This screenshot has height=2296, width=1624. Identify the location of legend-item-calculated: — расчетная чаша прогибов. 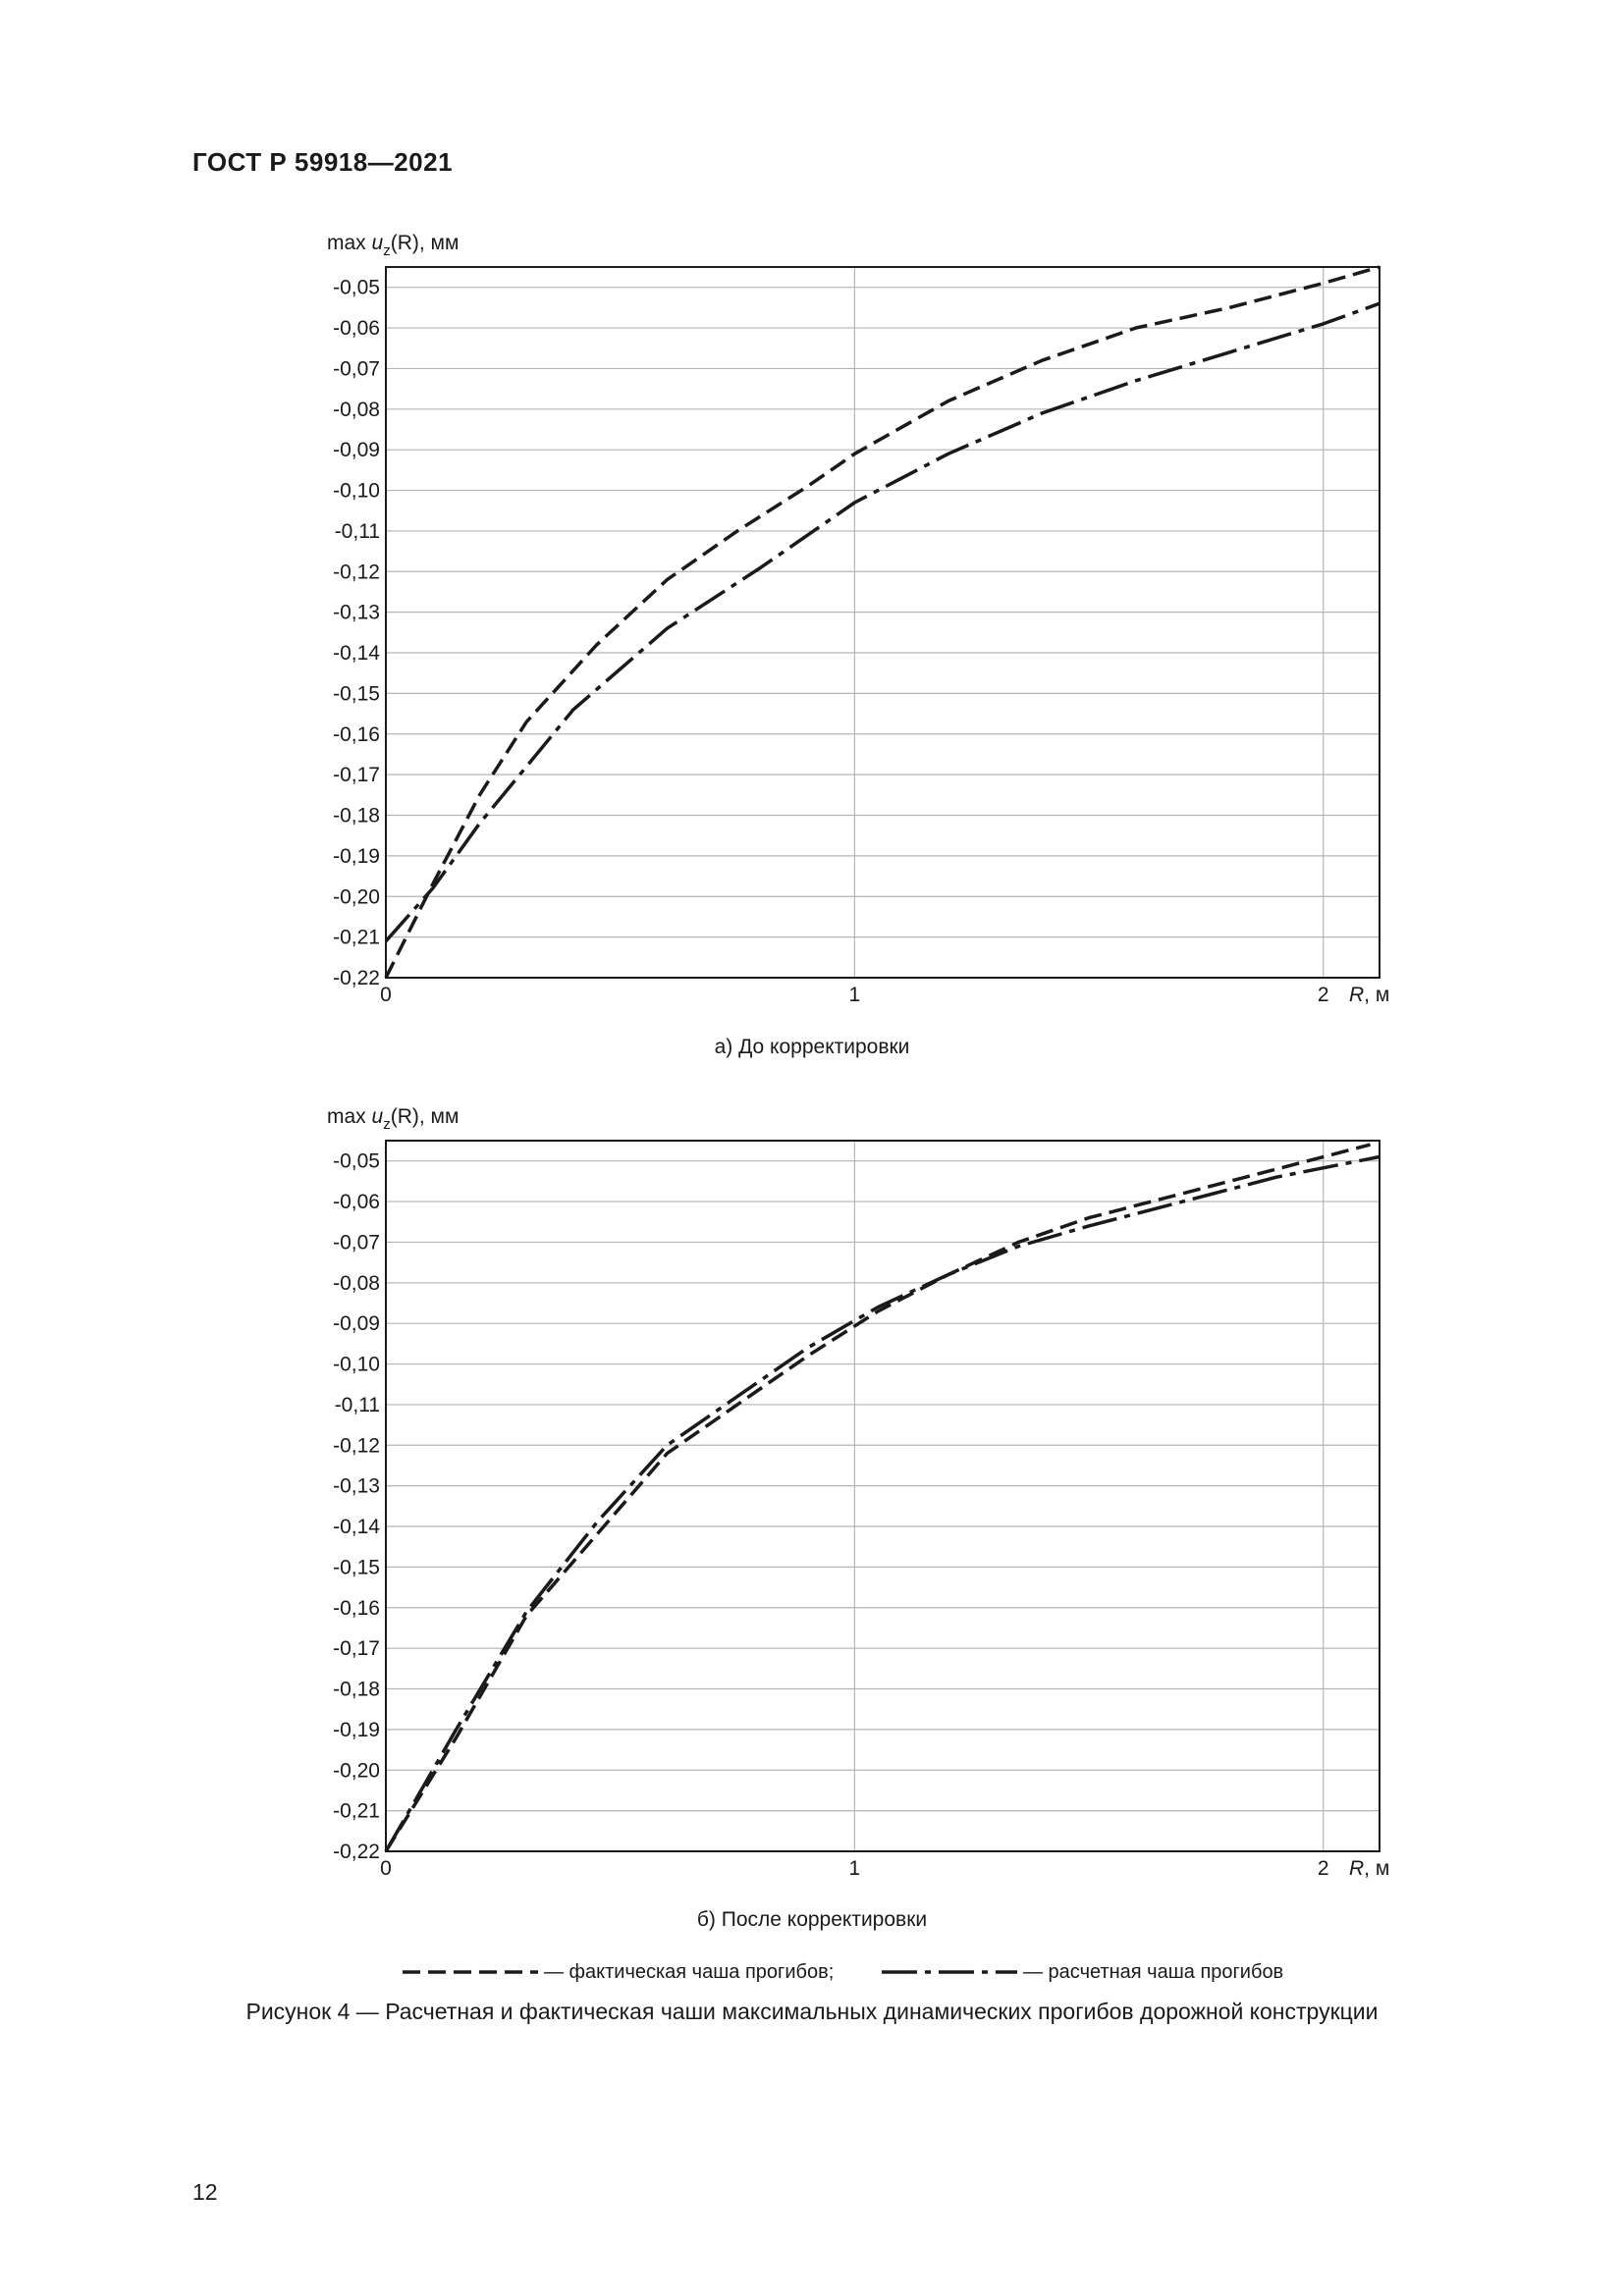
(1082, 1972).